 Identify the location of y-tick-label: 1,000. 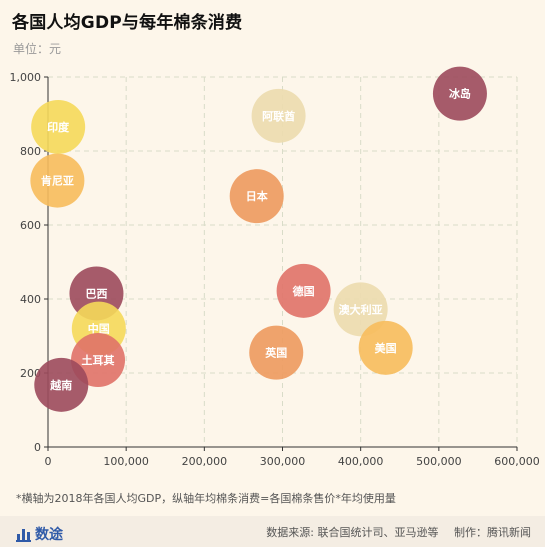
(26, 77).